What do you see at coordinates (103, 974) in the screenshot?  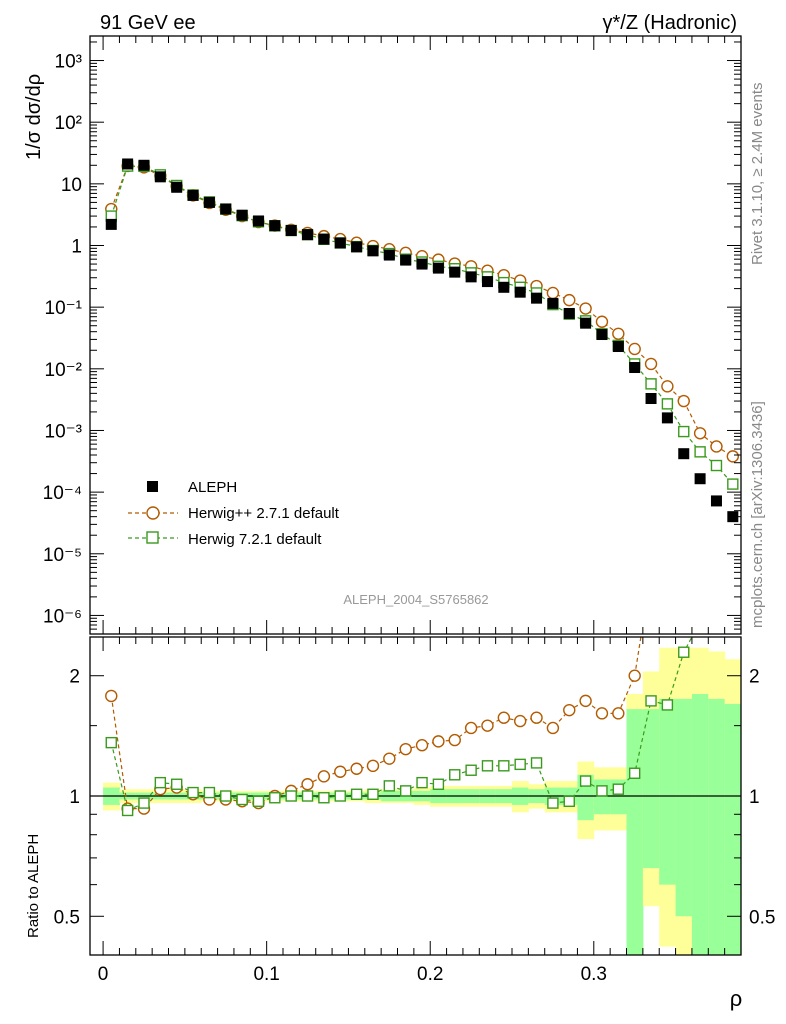 I see `x-tick-label: 0` at bounding box center [103, 974].